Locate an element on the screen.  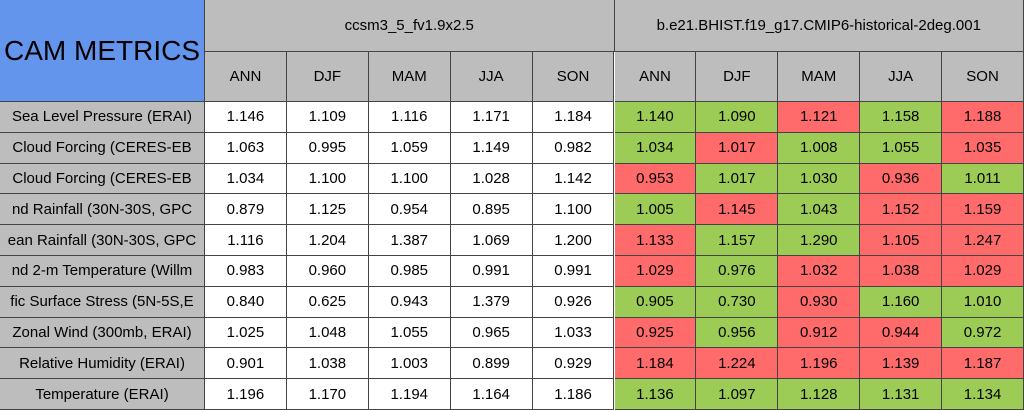
title-cell: CAM METRICS is located at coordinates (102, 51).